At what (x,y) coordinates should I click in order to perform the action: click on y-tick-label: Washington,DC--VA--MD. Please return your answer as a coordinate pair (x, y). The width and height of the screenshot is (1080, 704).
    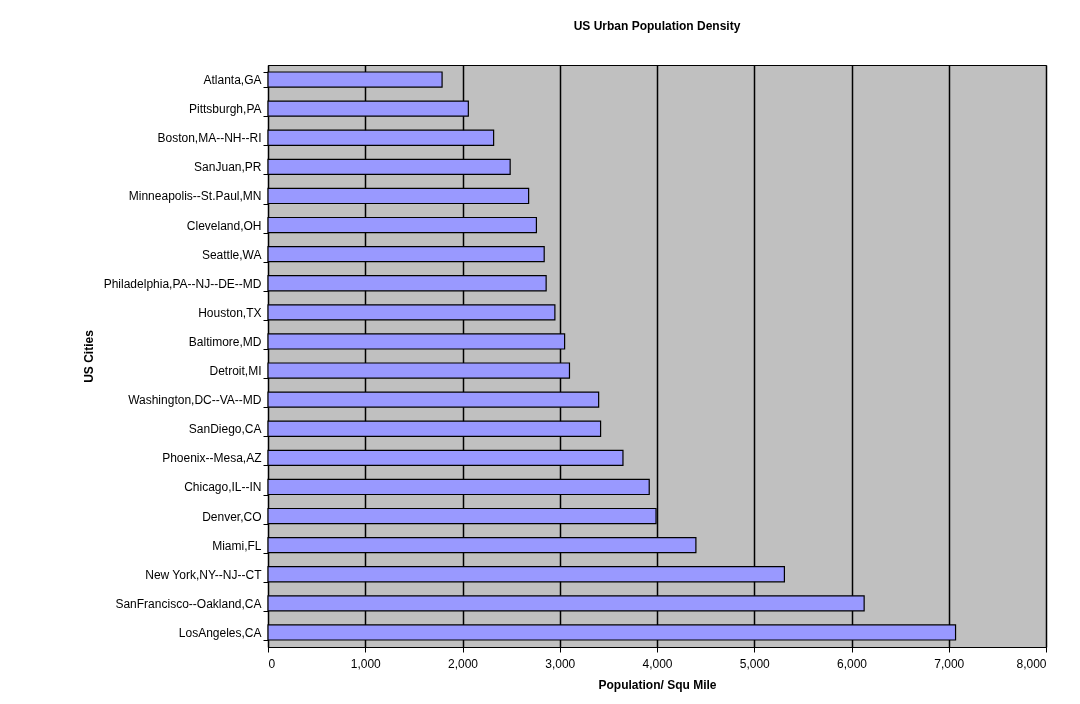
    Looking at the image, I should click on (195, 400).